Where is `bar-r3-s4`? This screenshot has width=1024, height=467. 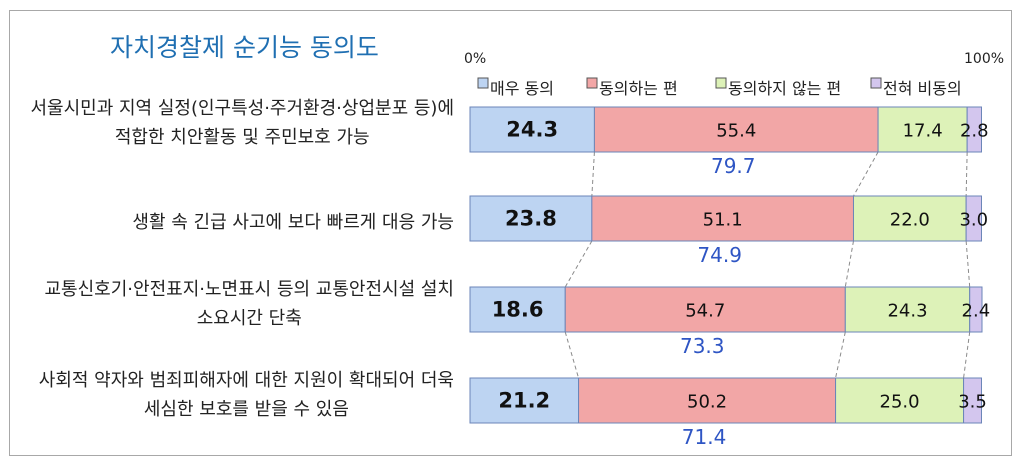 bar-r3-s4 is located at coordinates (976, 309).